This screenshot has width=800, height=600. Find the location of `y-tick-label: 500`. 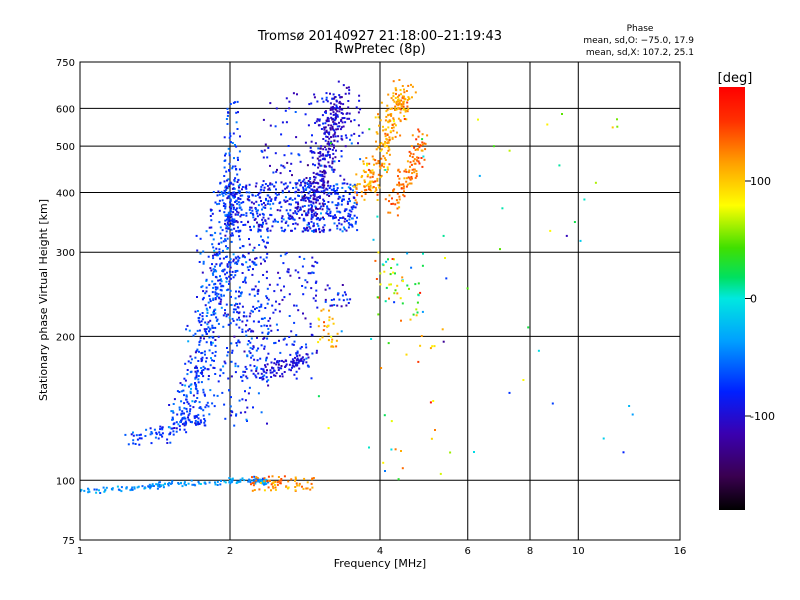

y-tick-label: 500 is located at coordinates (65, 147).